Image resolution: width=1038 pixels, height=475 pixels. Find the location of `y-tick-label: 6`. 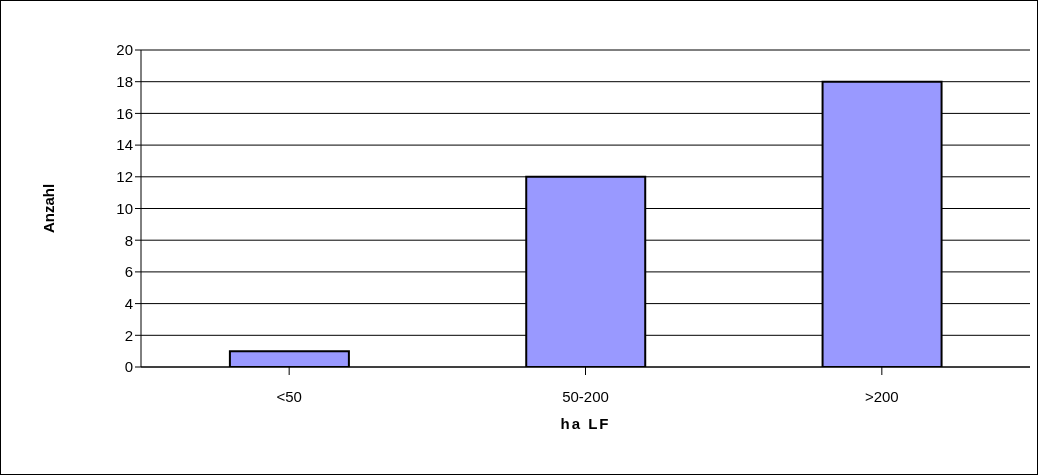

y-tick-label: 6 is located at coordinates (128, 272).